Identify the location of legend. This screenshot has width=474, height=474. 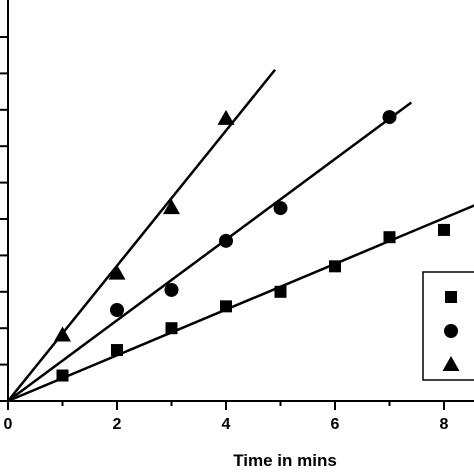
(448, 326).